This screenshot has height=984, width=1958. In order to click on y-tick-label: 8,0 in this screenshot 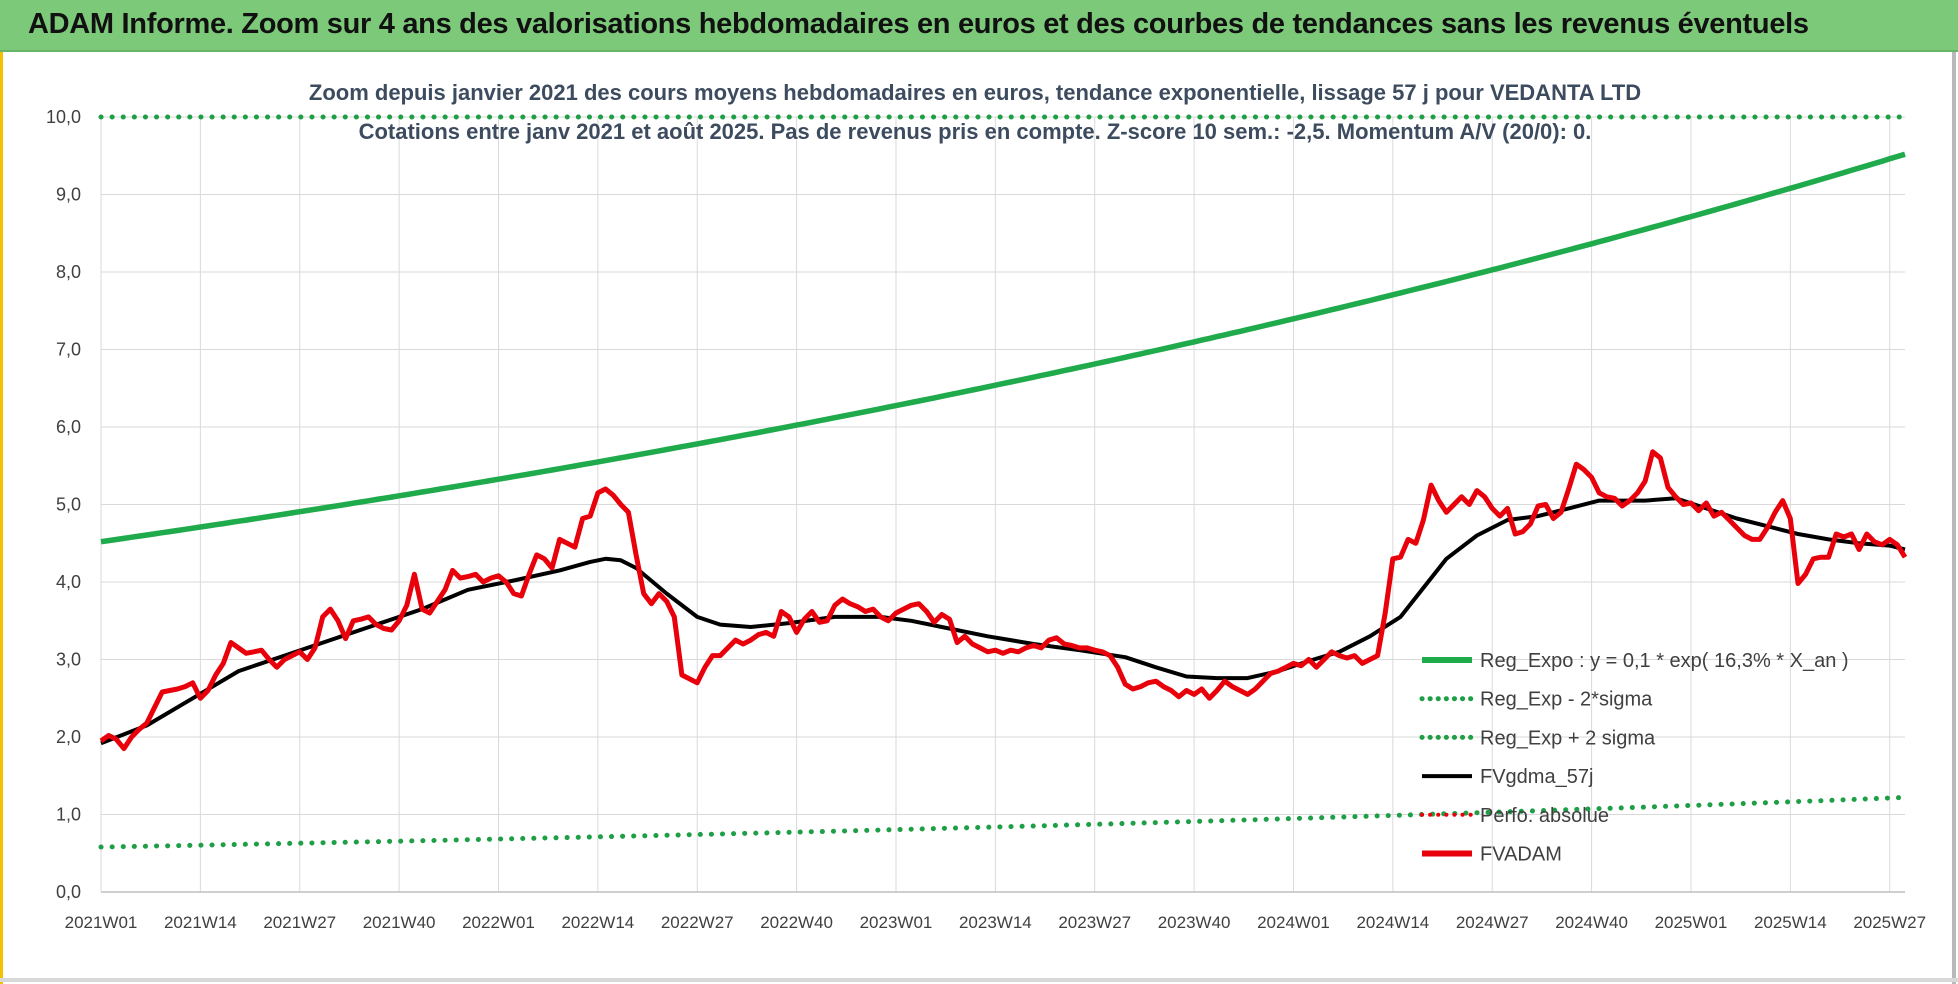, I will do `click(68, 272)`.